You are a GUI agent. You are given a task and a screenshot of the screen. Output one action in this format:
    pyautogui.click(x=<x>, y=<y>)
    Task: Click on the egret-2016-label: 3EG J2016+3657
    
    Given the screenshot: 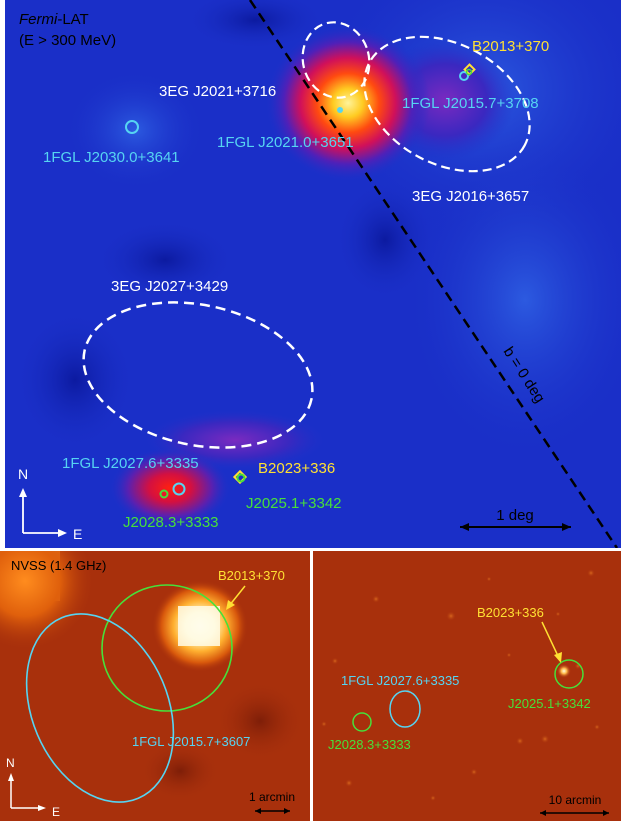 What is the action you would take?
    pyautogui.click(x=470, y=196)
    